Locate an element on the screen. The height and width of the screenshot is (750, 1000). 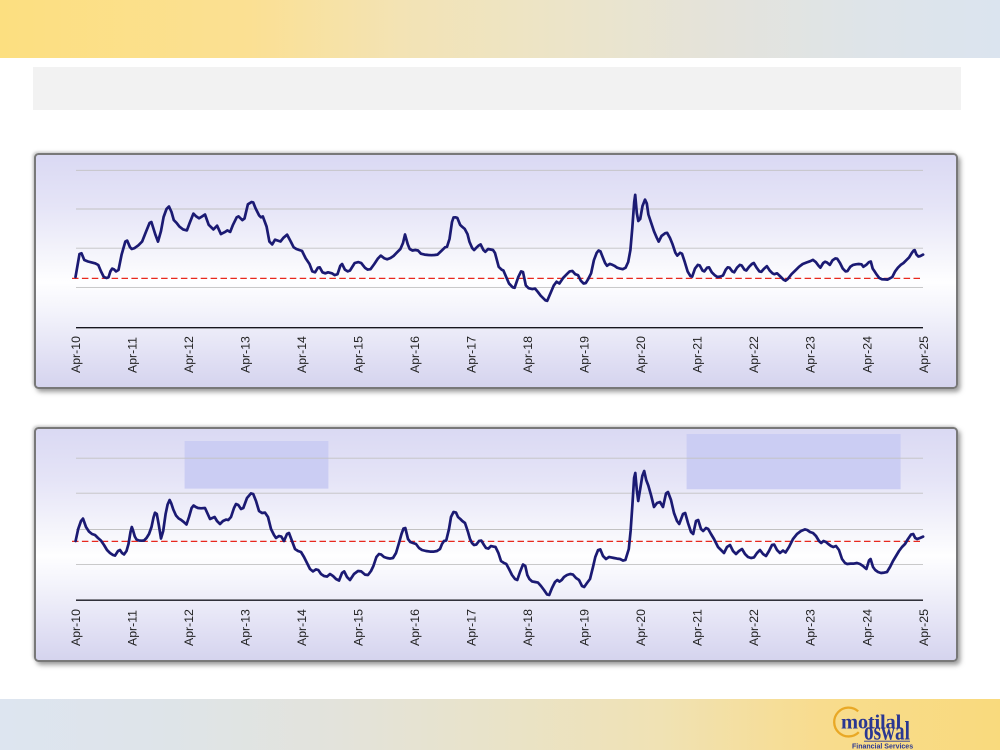
svg-text: Financial Services is located at coordinates (882, 747).